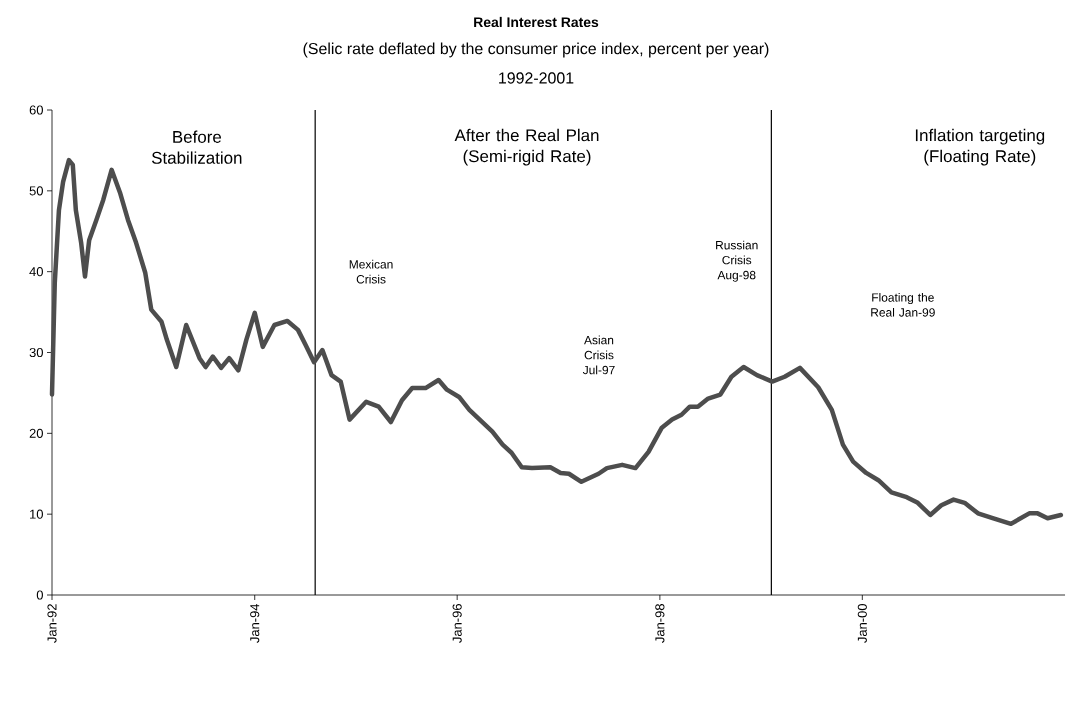 The height and width of the screenshot is (704, 1071). I want to click on annotation: Before Stabilization, so click(196, 147).